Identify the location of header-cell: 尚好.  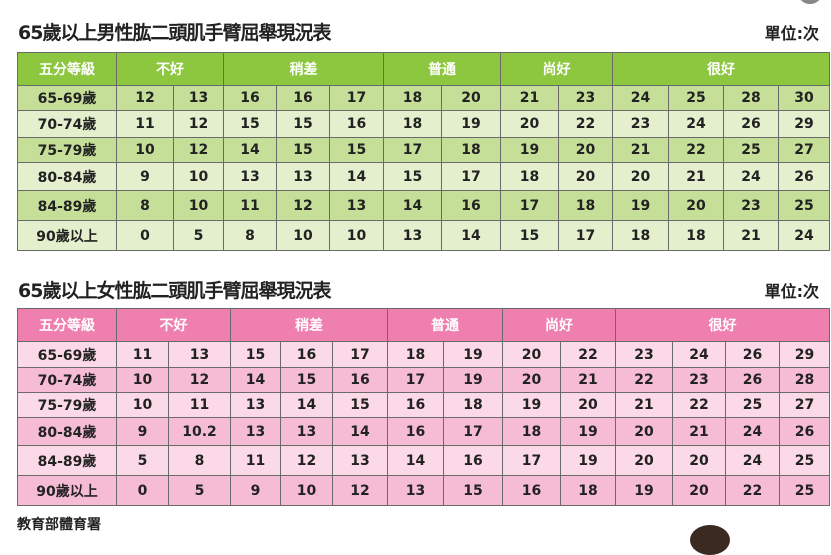
(557, 69).